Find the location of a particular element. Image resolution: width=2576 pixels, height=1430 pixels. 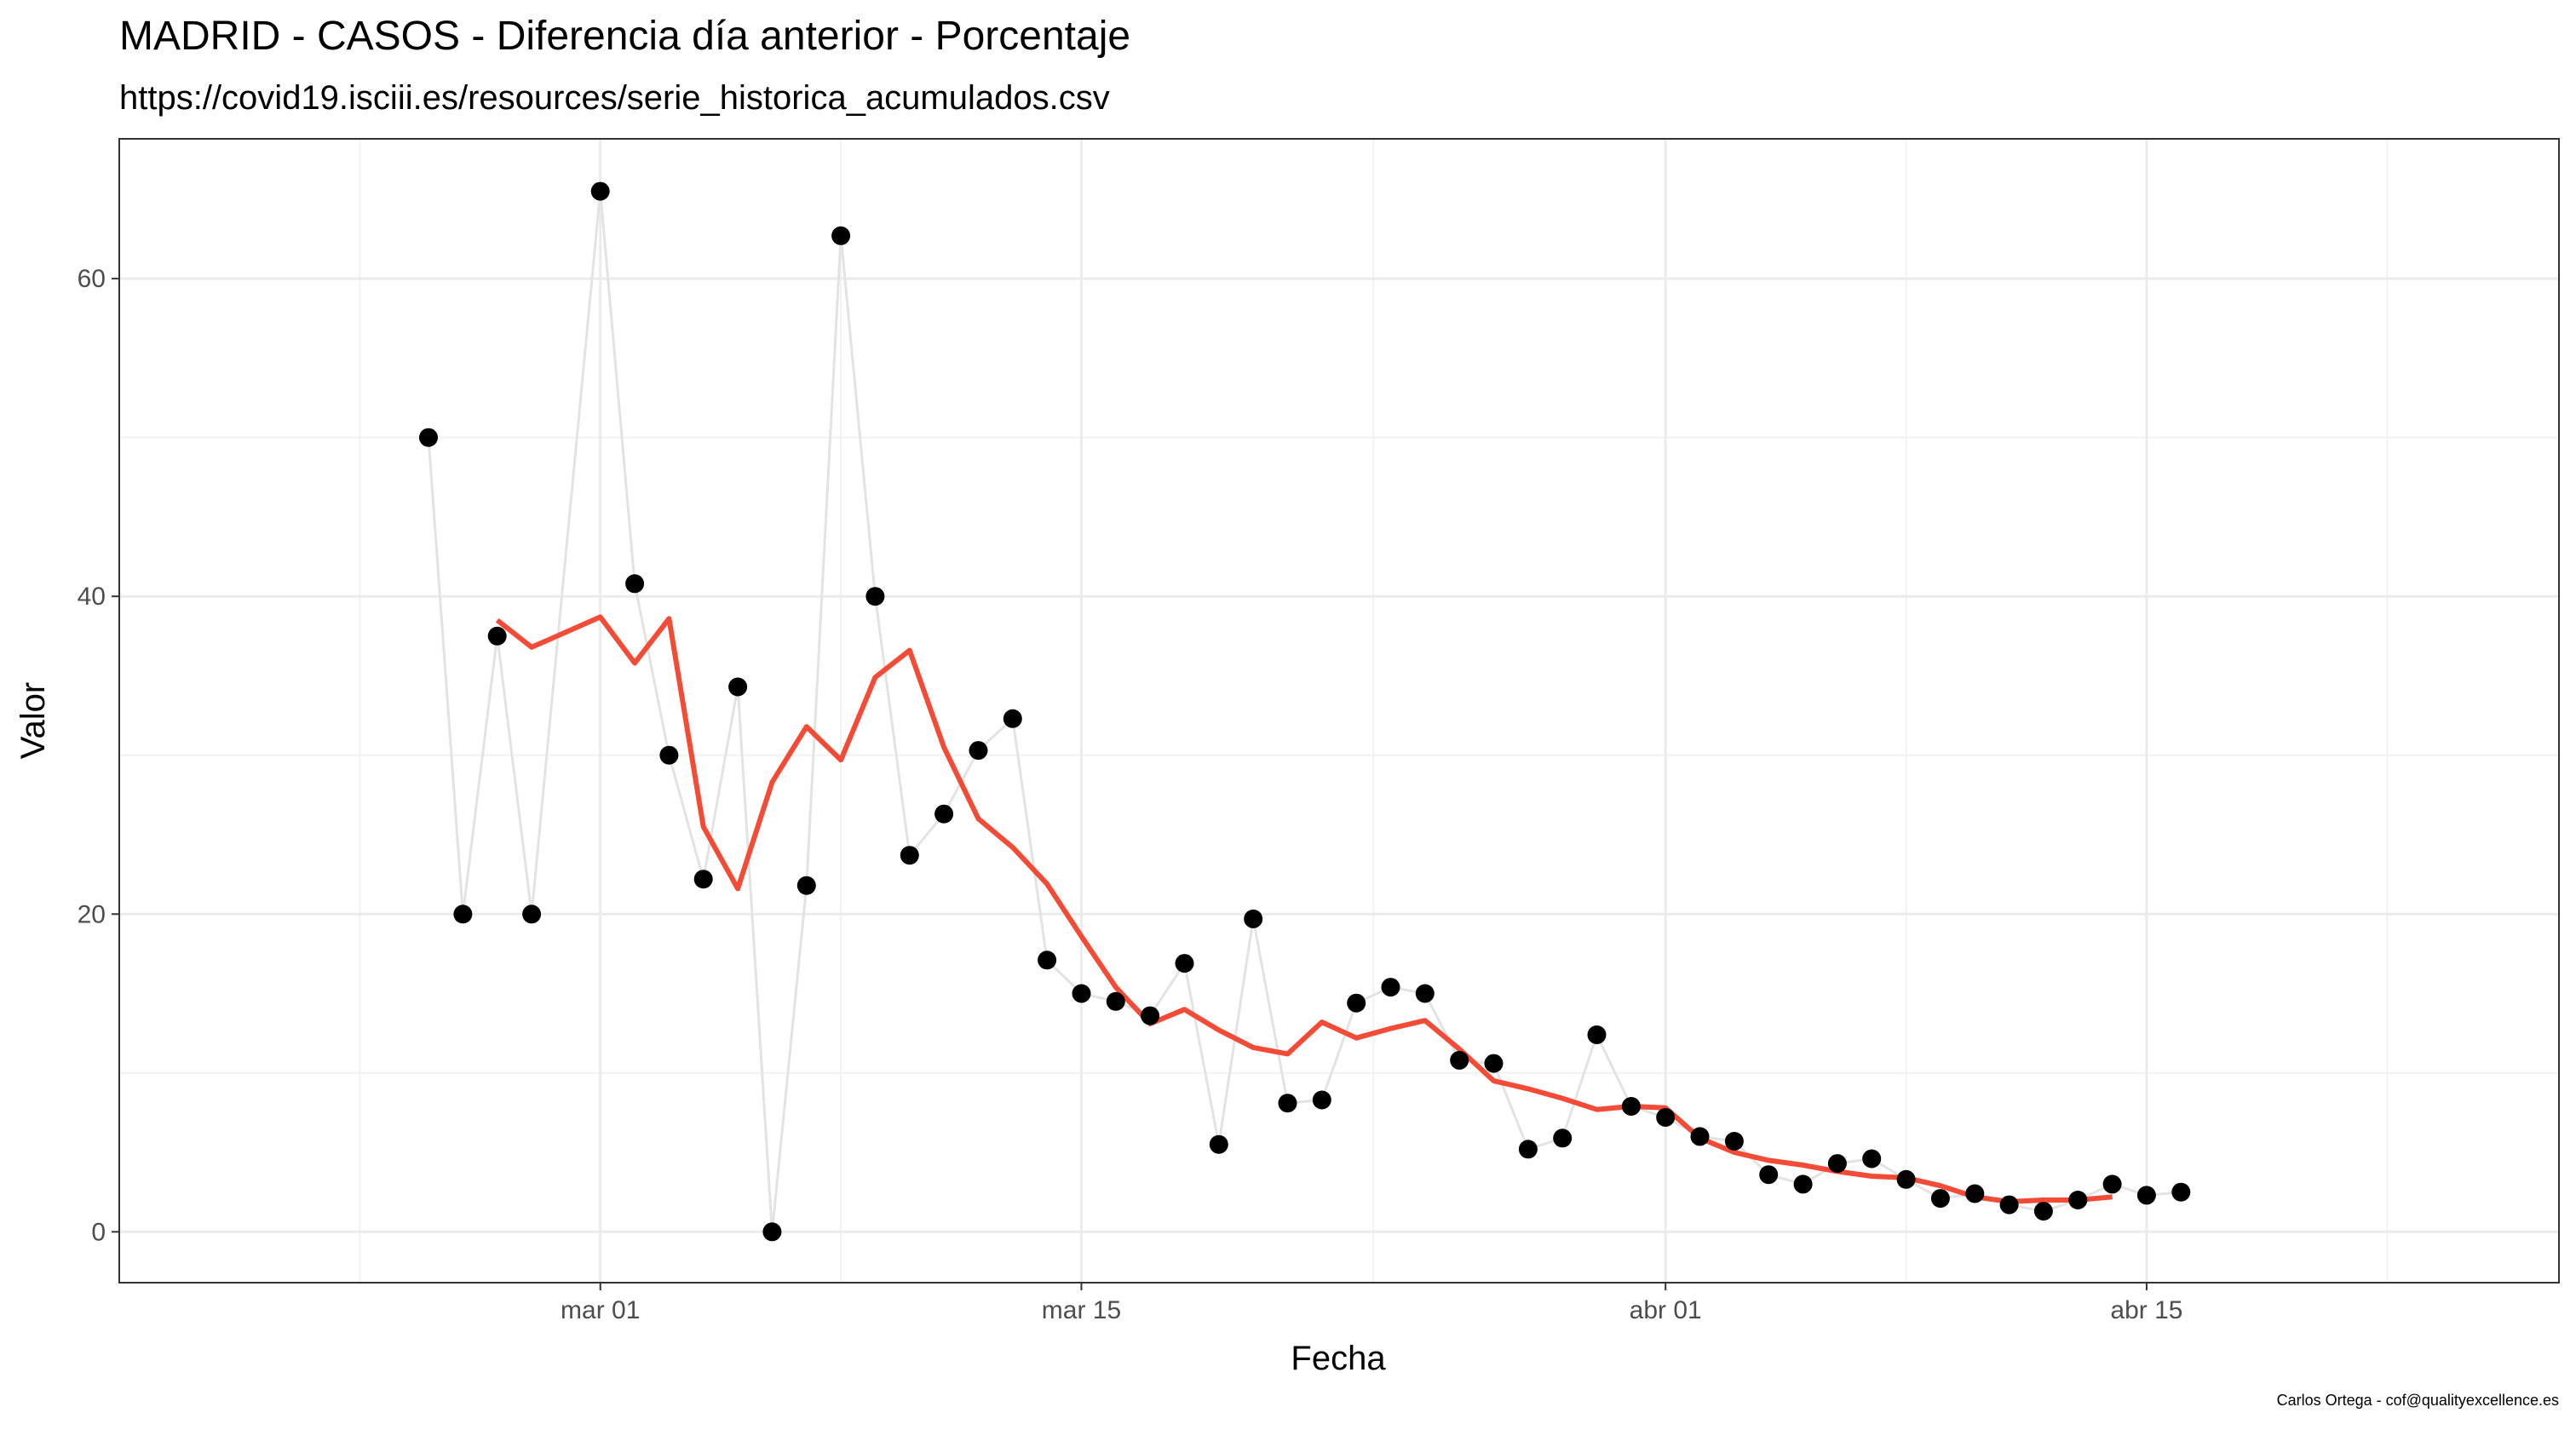

y-tick-label: 40 is located at coordinates (92, 597).